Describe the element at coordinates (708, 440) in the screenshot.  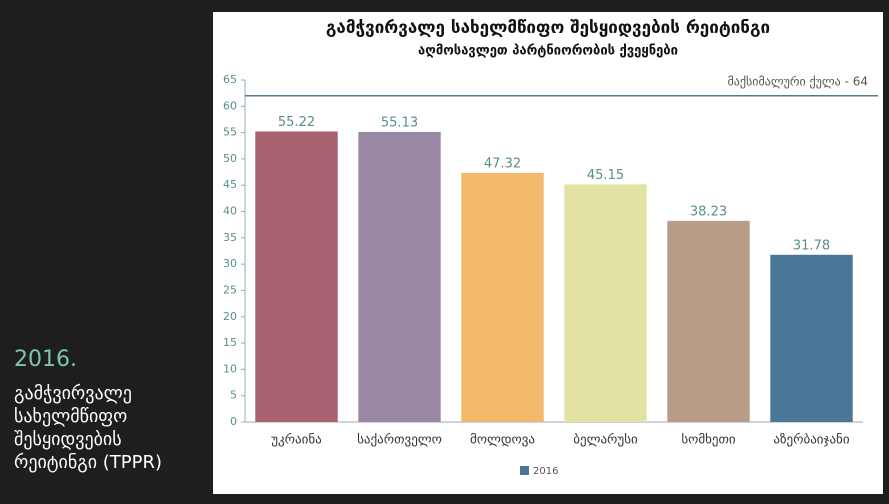
I see `x-tick-label: სომხეთი` at that location.